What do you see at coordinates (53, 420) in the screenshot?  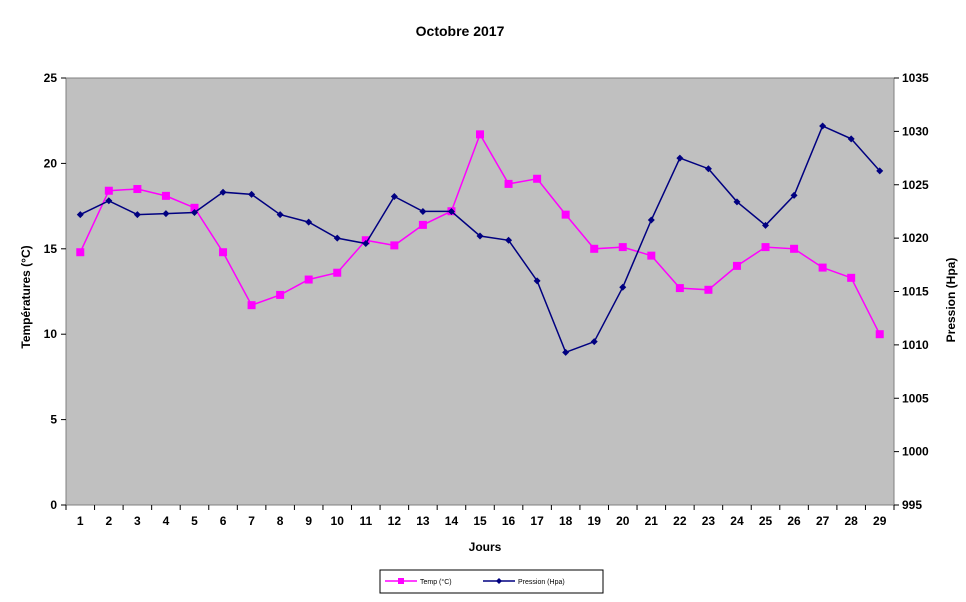 I see `y-left-tick-label: 5` at bounding box center [53, 420].